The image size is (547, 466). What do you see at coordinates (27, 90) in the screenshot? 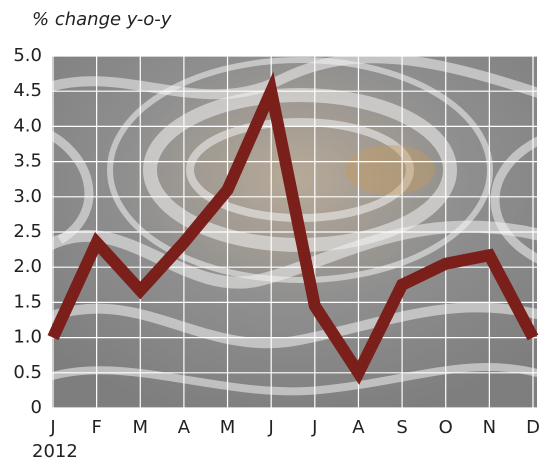
I see `y-tick-label: 4.5` at bounding box center [27, 90].